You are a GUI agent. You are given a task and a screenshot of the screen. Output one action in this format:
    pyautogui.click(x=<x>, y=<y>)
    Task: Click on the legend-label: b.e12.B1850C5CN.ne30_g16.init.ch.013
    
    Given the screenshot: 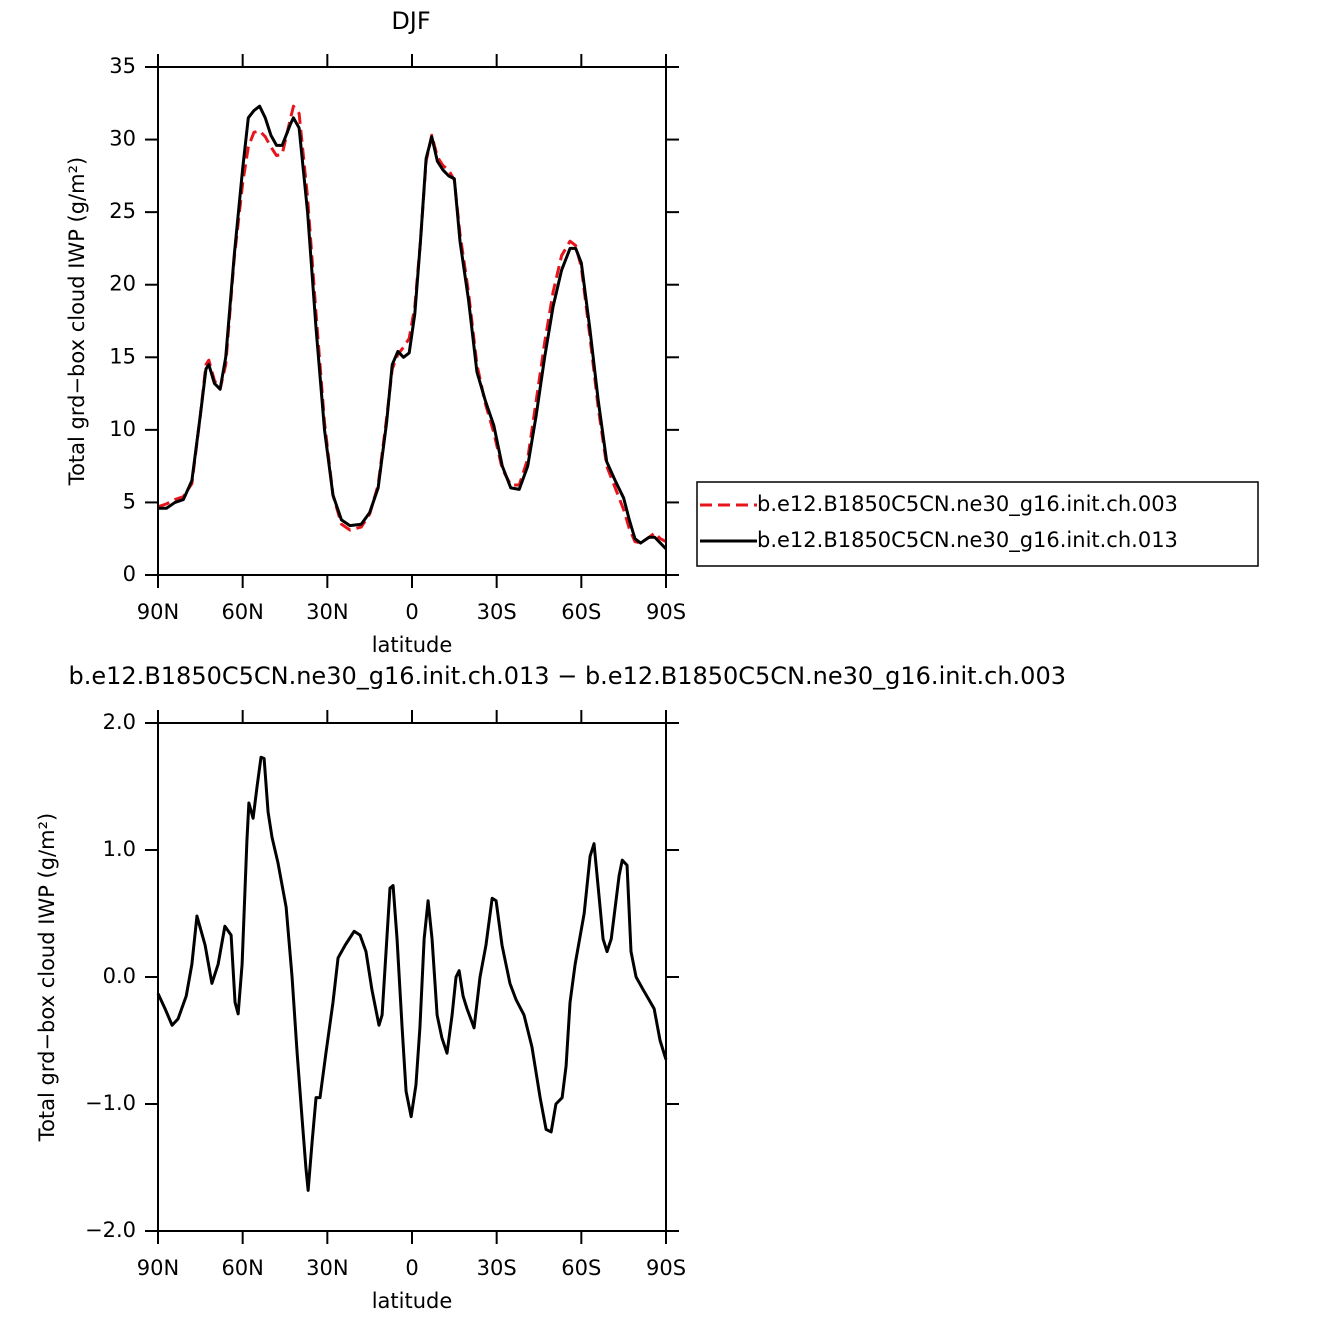 What is the action you would take?
    pyautogui.click(x=967, y=540)
    